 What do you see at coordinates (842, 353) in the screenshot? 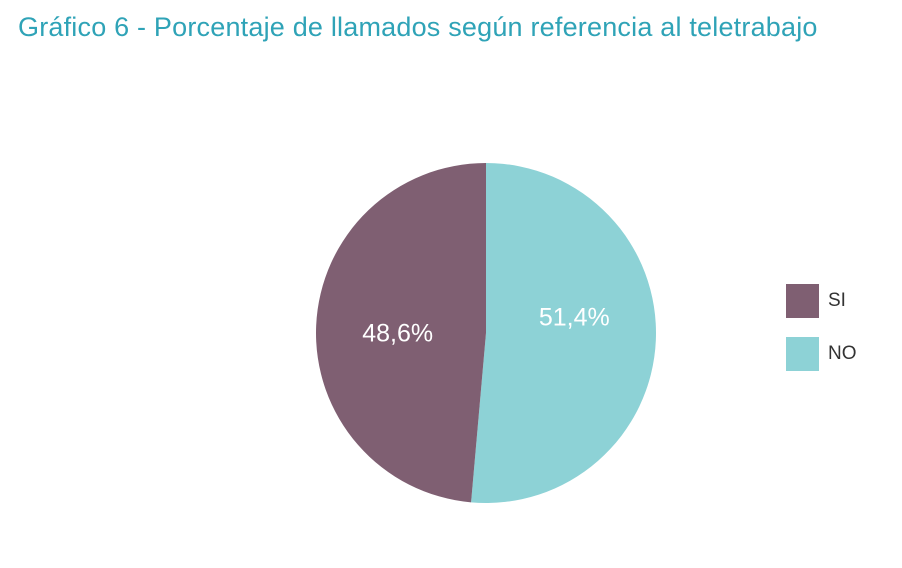
I see `legend-label-no: NO` at bounding box center [842, 353].